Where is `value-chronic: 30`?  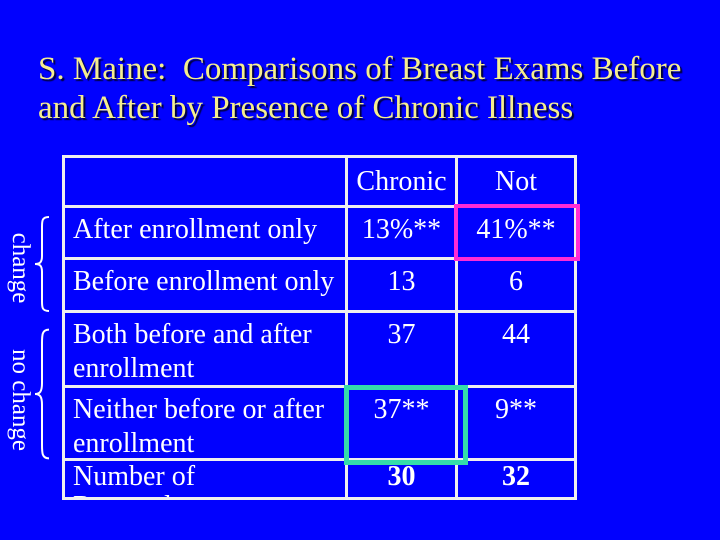
value-chronic: 30 is located at coordinates (403, 479).